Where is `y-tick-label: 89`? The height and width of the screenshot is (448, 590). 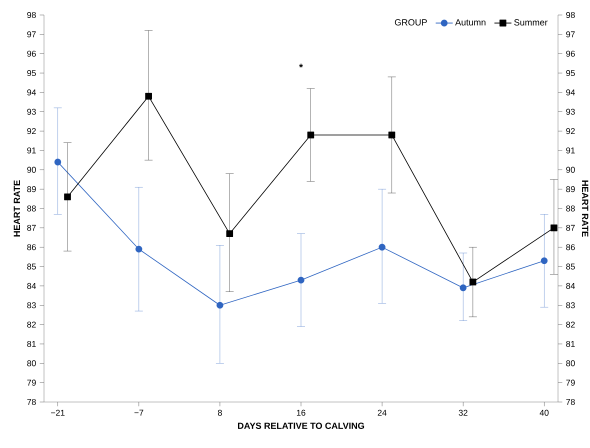
y-tick-label: 89 is located at coordinates (31, 189).